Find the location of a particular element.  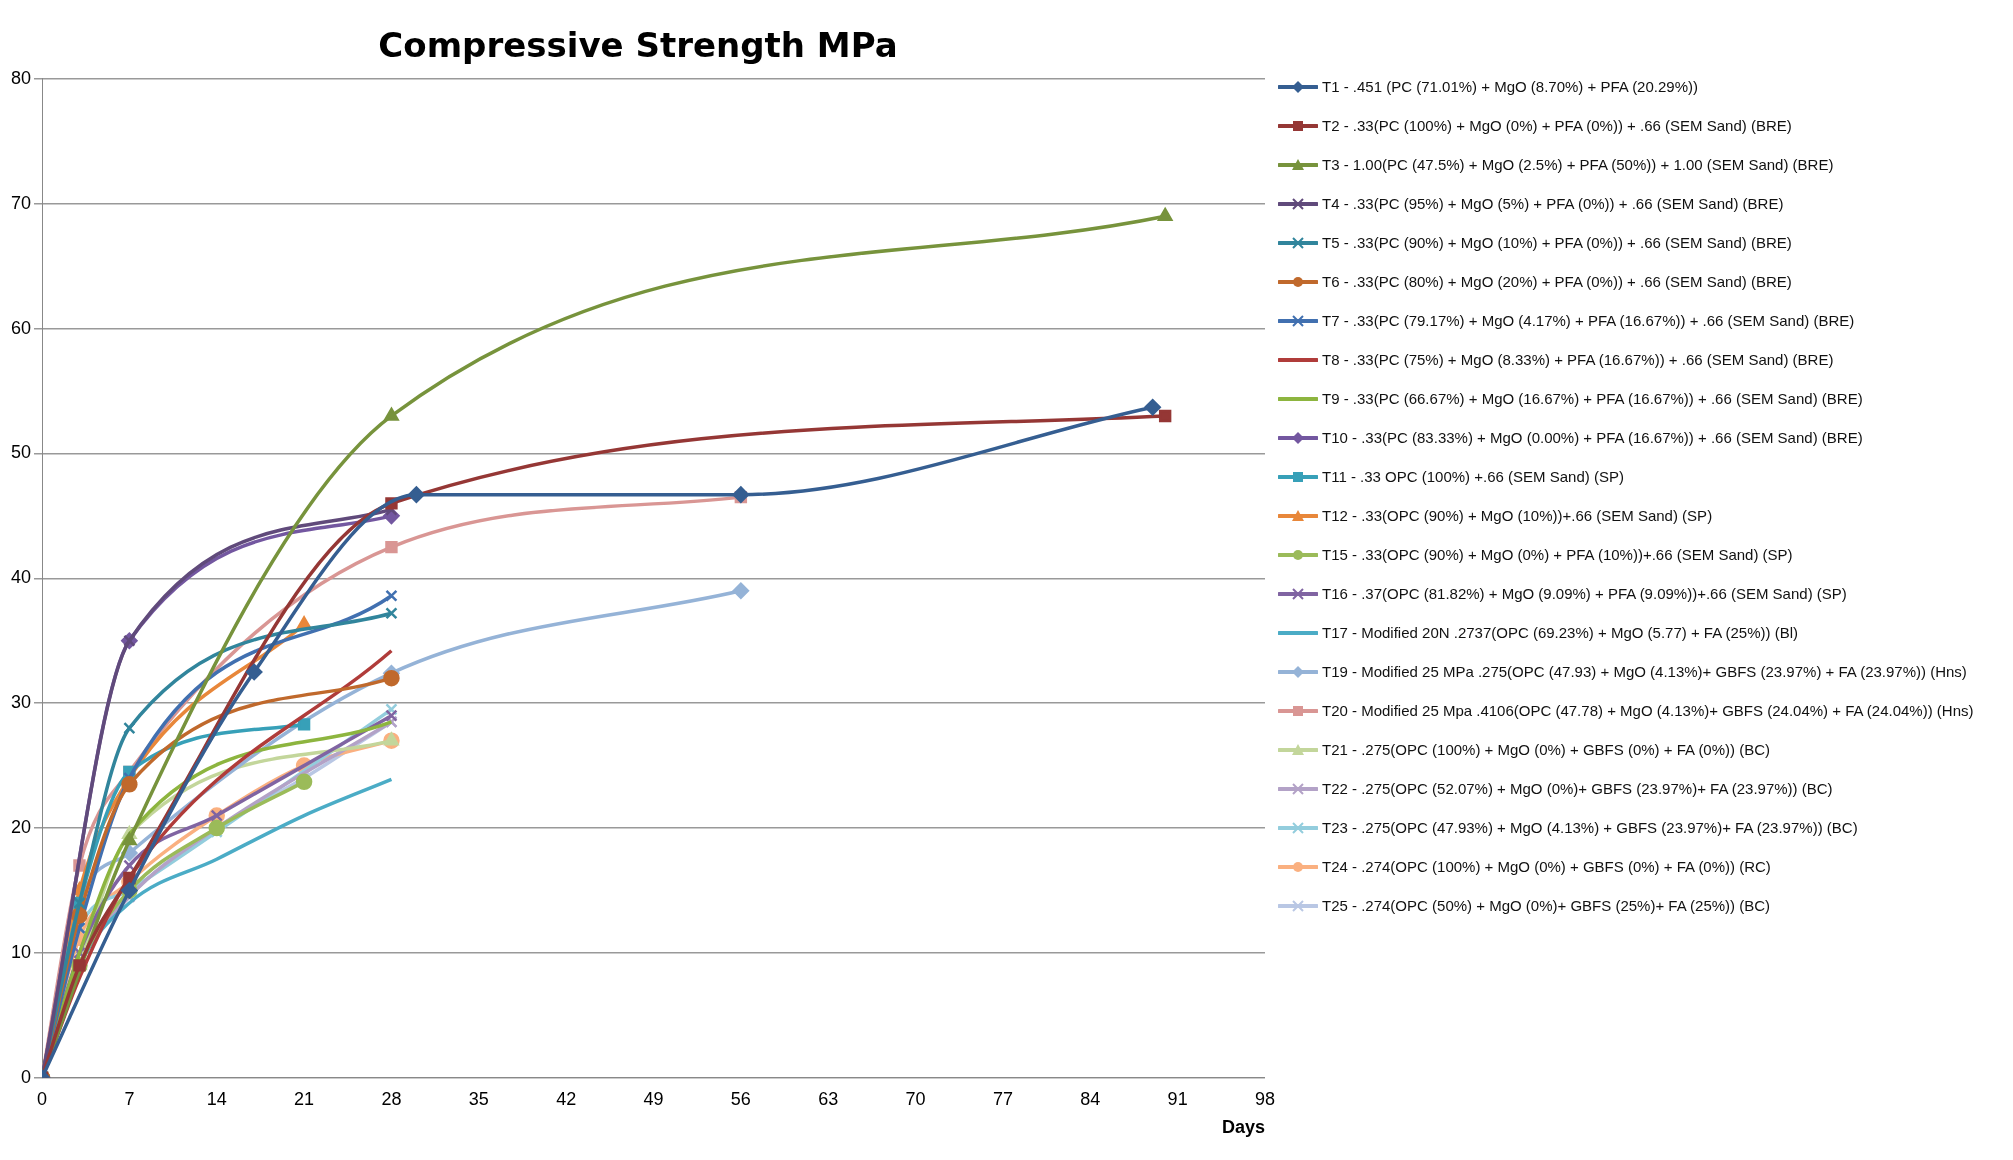

legend-label: T4 - .33(PC (95%) + MgO (5%) + PFA (0%)) + .66 (SEM Sand) (BRE) is located at coordinates (1553, 204).